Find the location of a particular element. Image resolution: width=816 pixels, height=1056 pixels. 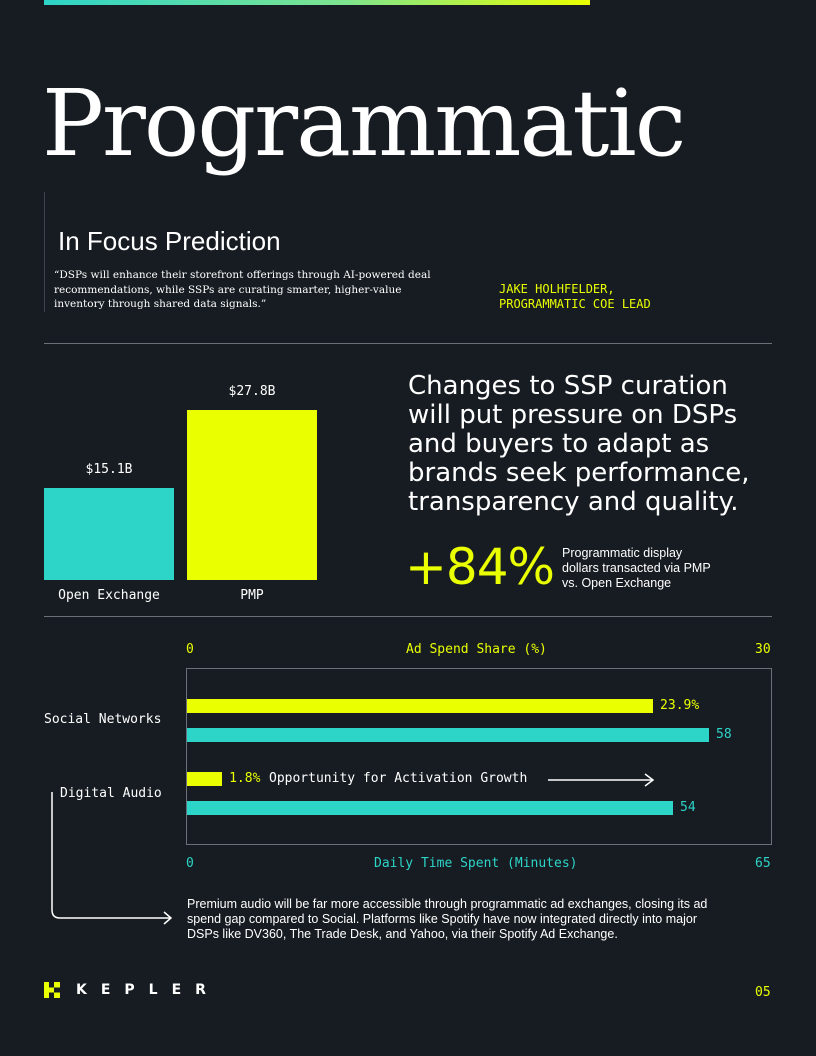

author-name: JAKE HOLHFELDER, is located at coordinates (557, 289).